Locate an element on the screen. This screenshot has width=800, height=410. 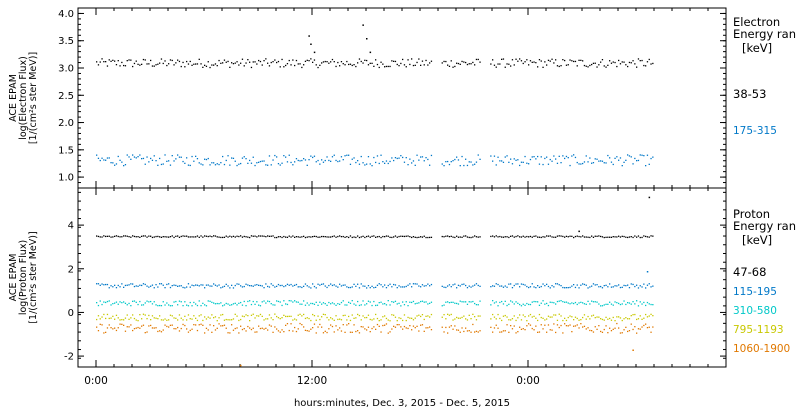
legend-entry-175-315: 175-315 is located at coordinates (755, 131).